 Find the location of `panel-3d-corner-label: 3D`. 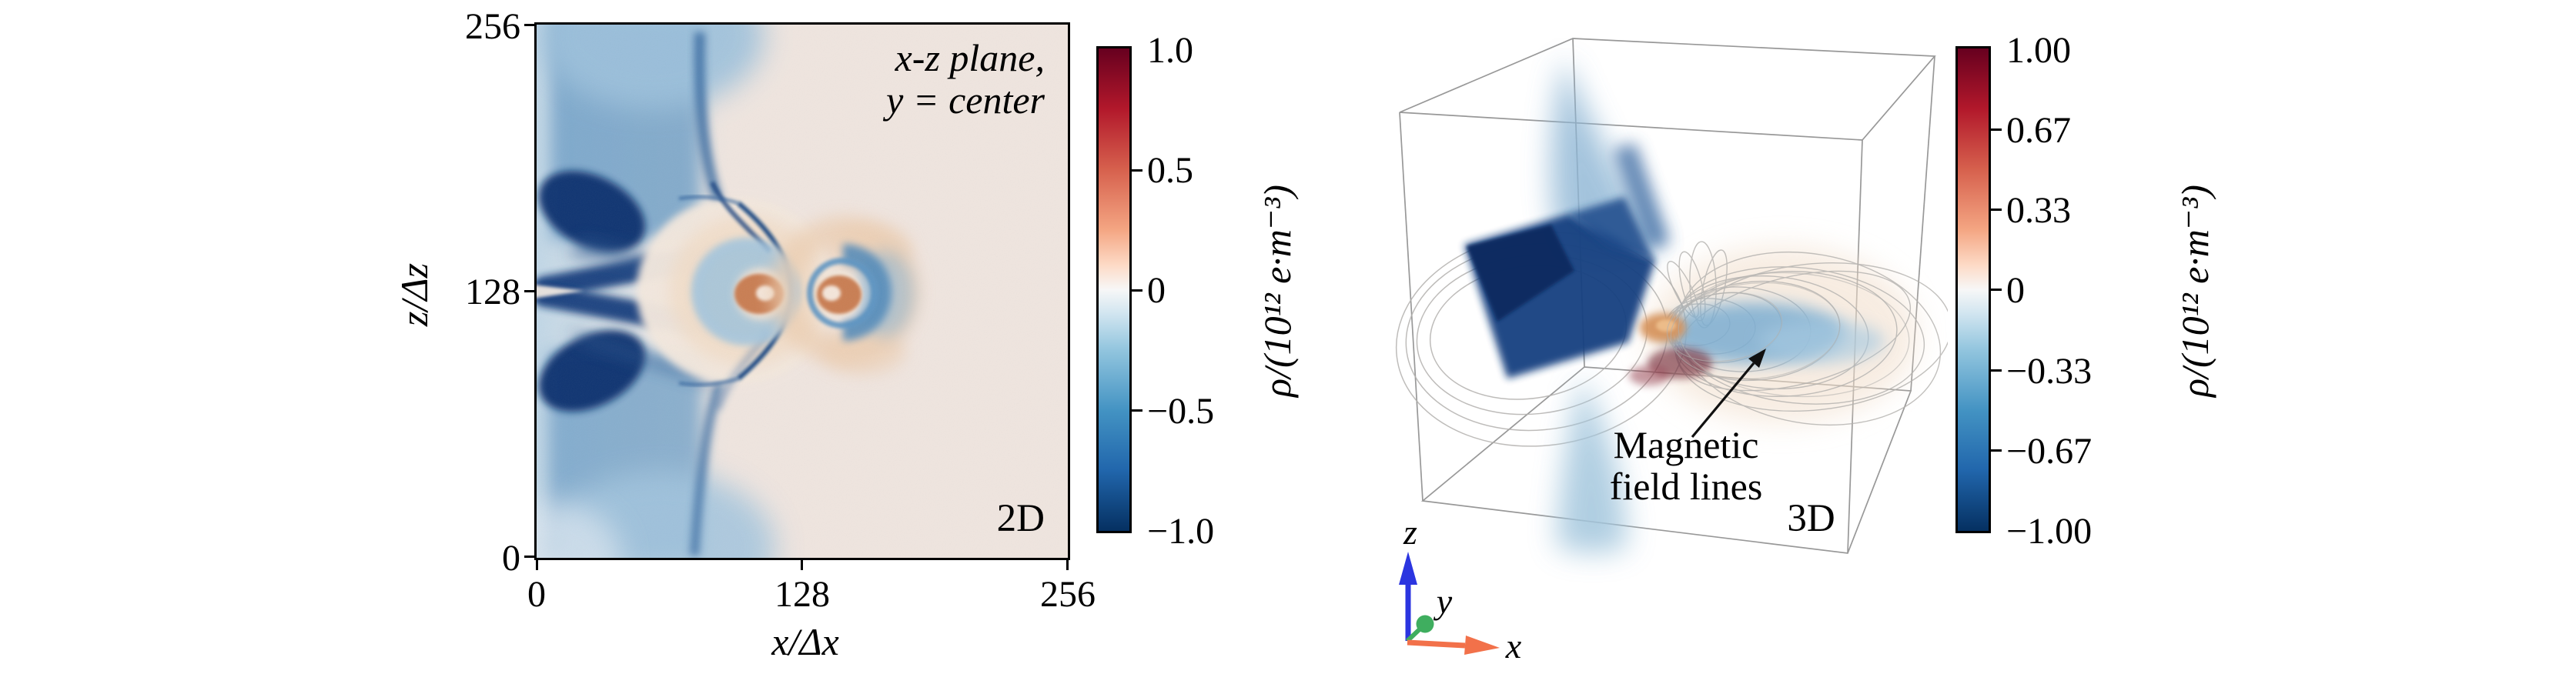

panel-3d-corner-label: 3D is located at coordinates (1811, 518).